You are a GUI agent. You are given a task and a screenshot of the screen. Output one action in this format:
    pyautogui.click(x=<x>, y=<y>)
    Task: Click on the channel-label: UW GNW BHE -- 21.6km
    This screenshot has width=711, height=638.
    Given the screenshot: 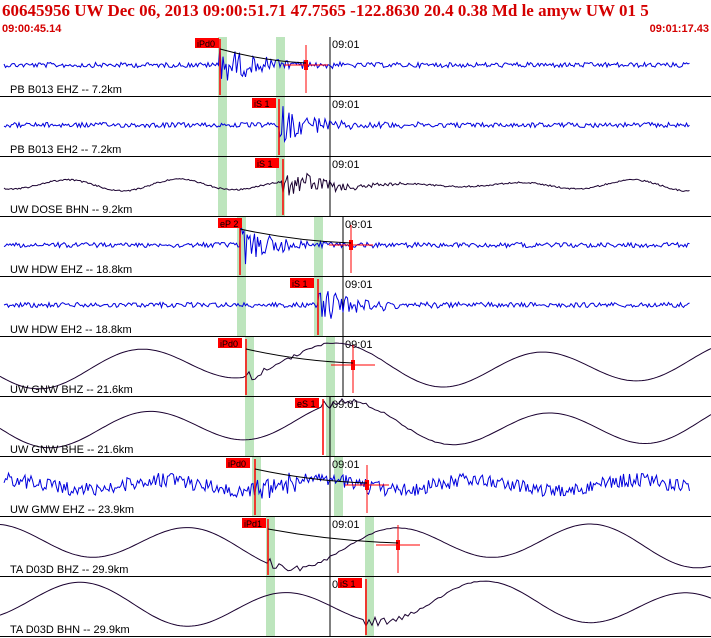 What is the action you would take?
    pyautogui.click(x=71, y=450)
    